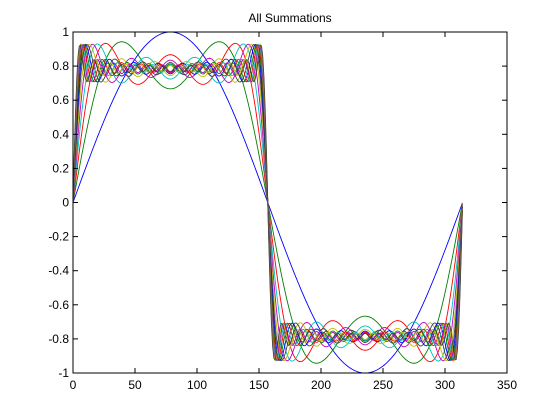 Image resolution: width=560 pixels, height=420 pixels. I want to click on x-tick-label: 350, so click(507, 385).